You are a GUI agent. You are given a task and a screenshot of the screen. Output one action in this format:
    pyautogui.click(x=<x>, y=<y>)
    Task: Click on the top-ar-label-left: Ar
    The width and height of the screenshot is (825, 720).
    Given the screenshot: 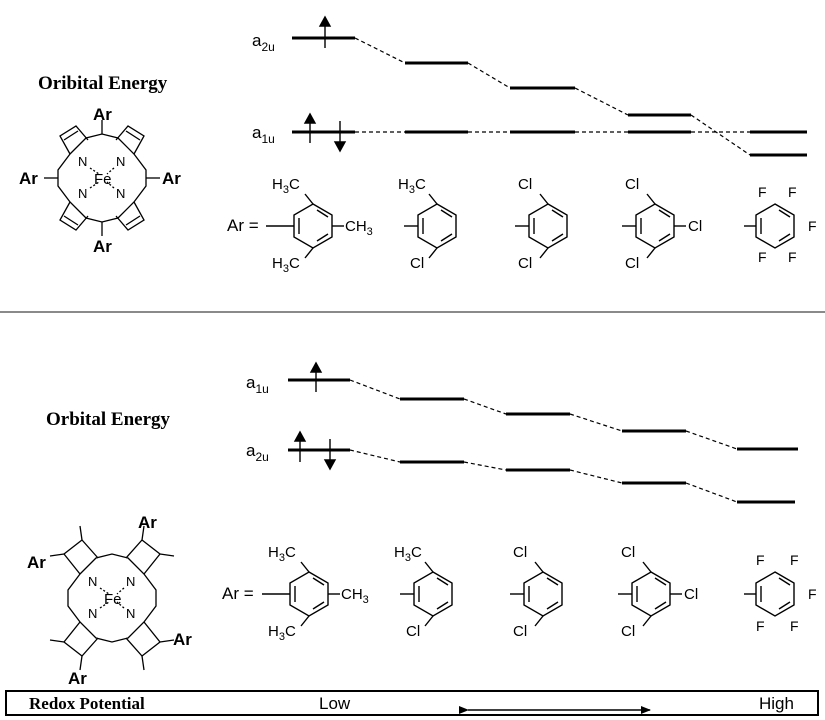 What is the action you would take?
    pyautogui.click(x=28, y=178)
    